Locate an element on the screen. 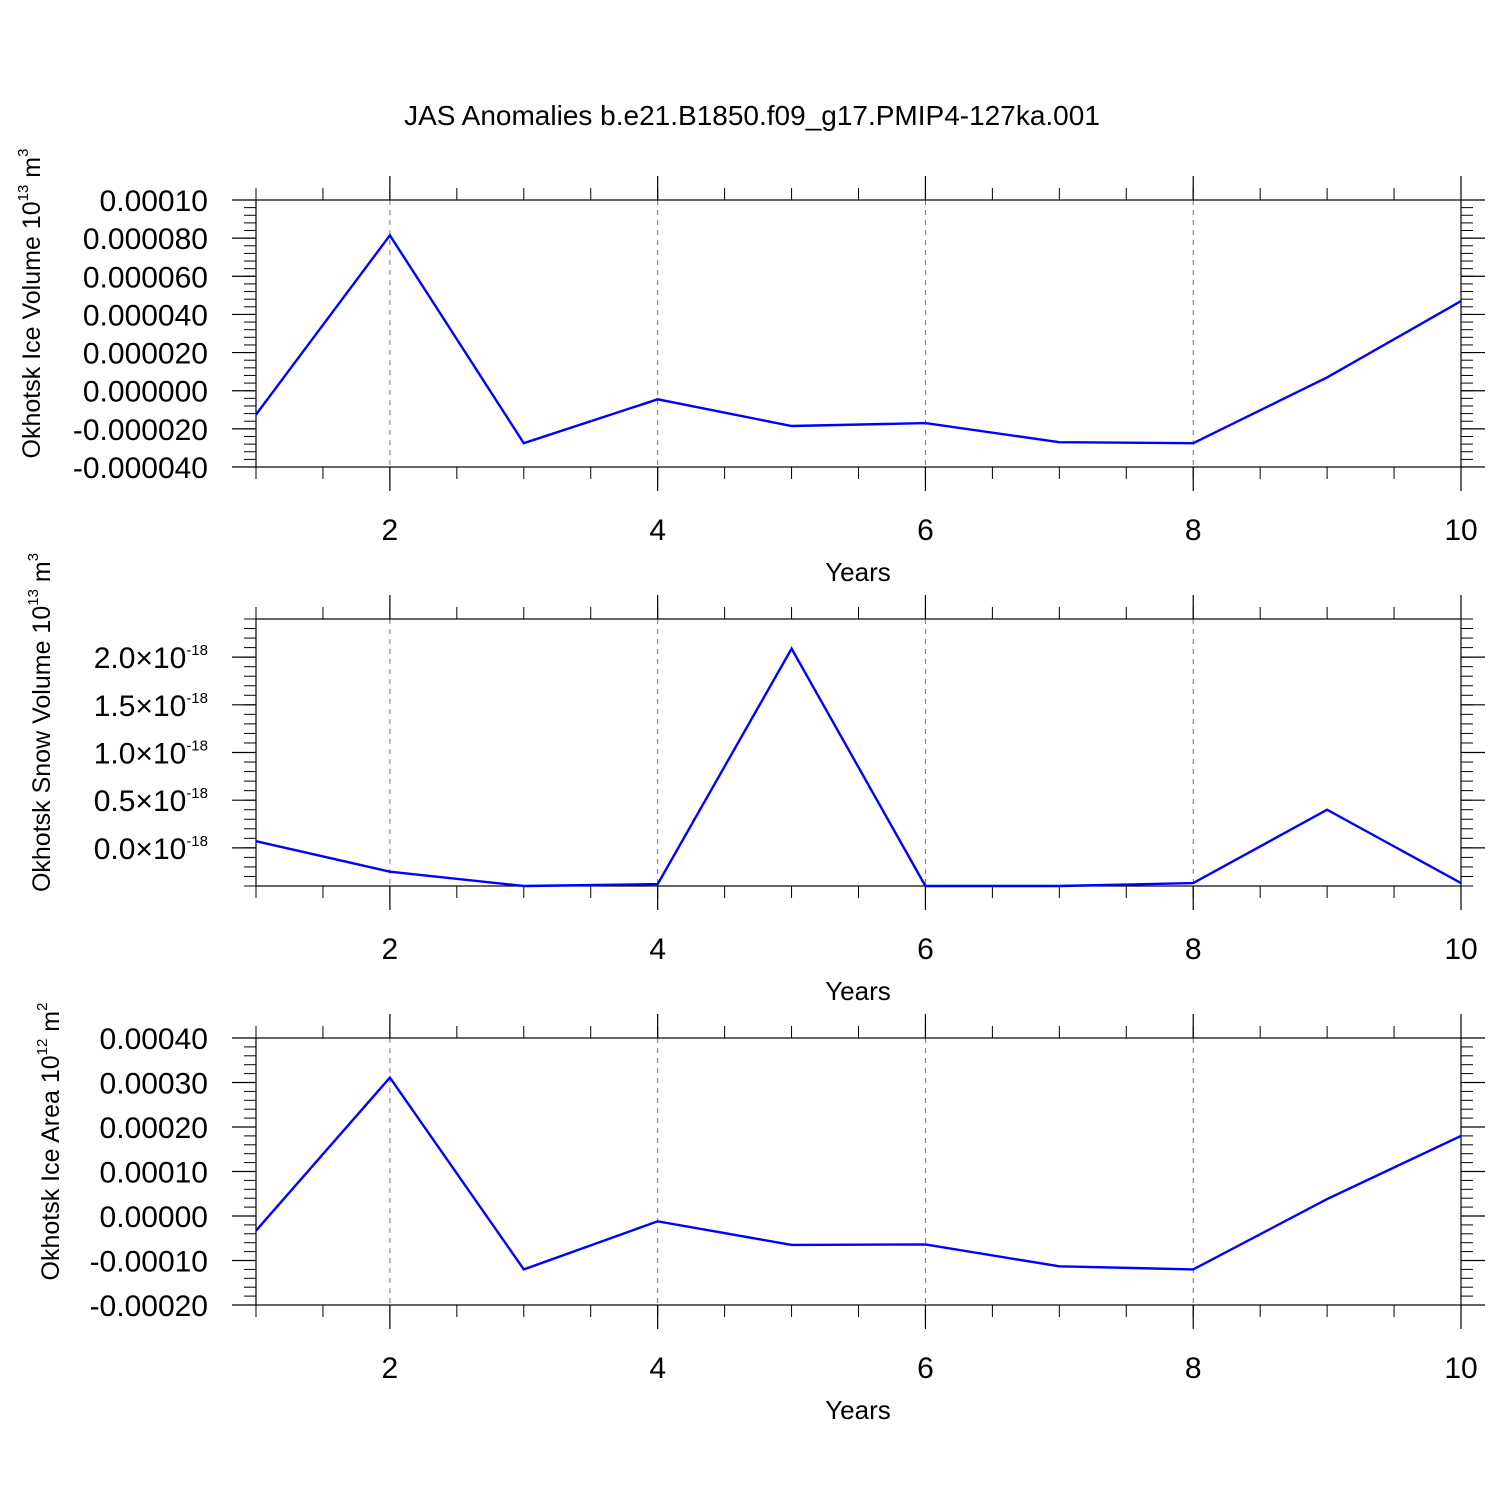 Image resolution: width=1500 pixels, height=1500 pixels. y-tick-label: 2.0×10⁻¹⁸ is located at coordinates (151, 658).